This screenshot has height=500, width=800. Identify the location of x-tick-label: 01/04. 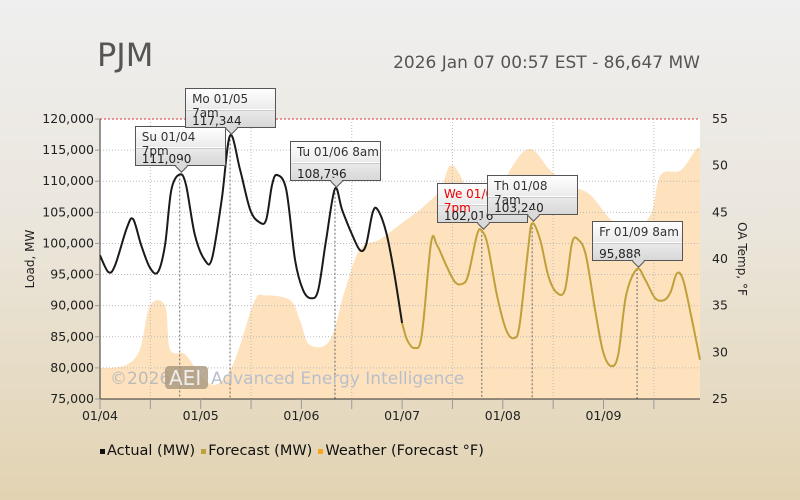
(100, 415).